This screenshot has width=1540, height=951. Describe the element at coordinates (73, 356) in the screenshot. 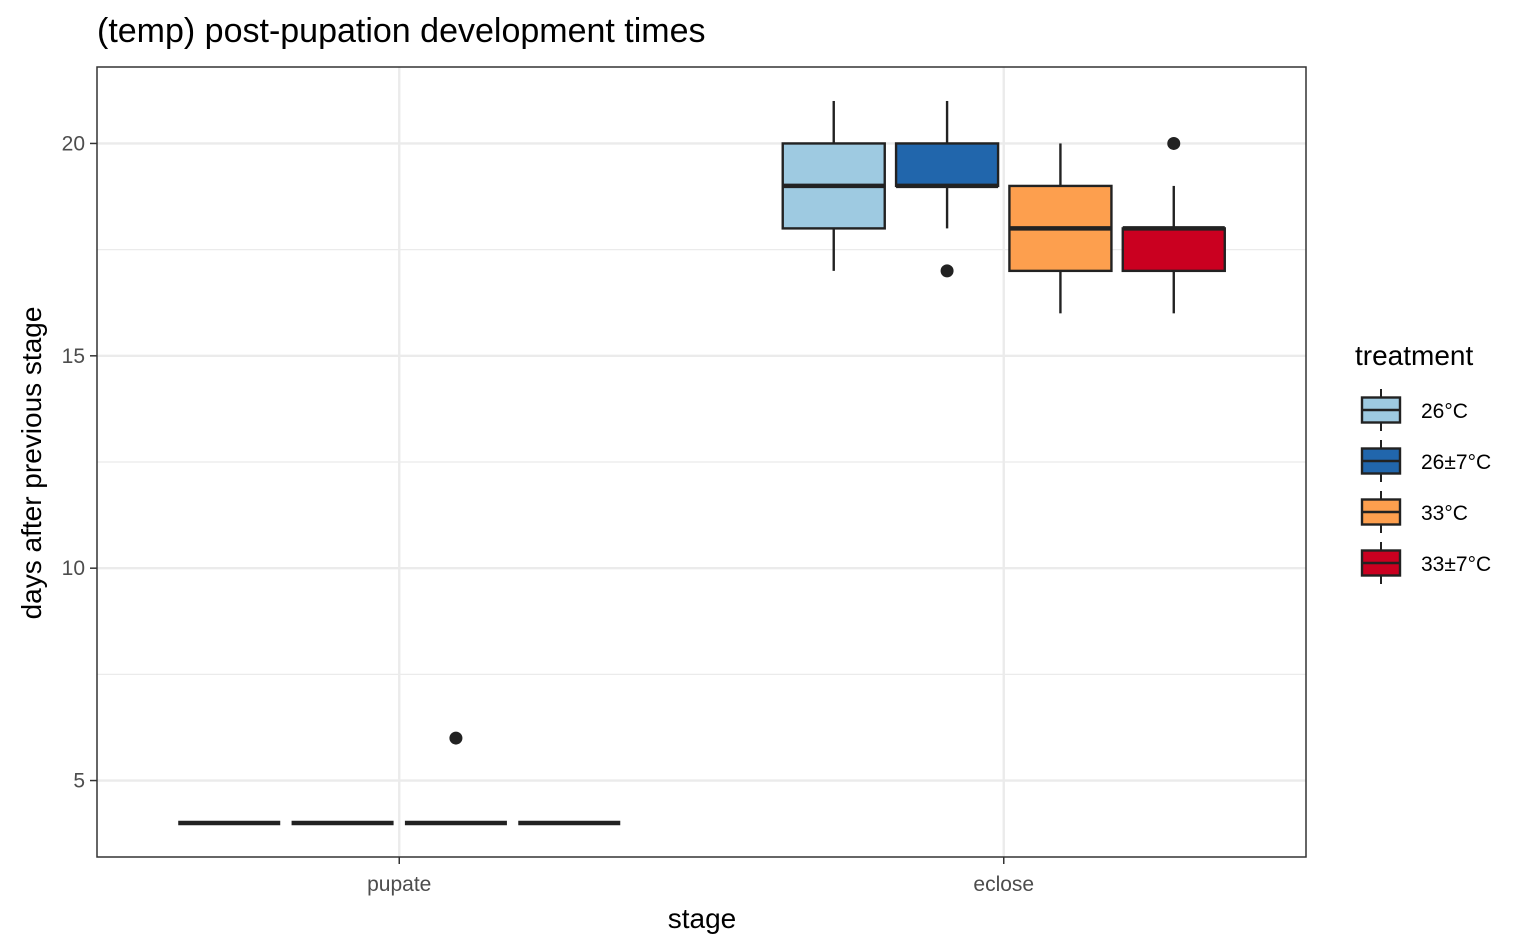

I see `y-tick-label: 15` at that location.